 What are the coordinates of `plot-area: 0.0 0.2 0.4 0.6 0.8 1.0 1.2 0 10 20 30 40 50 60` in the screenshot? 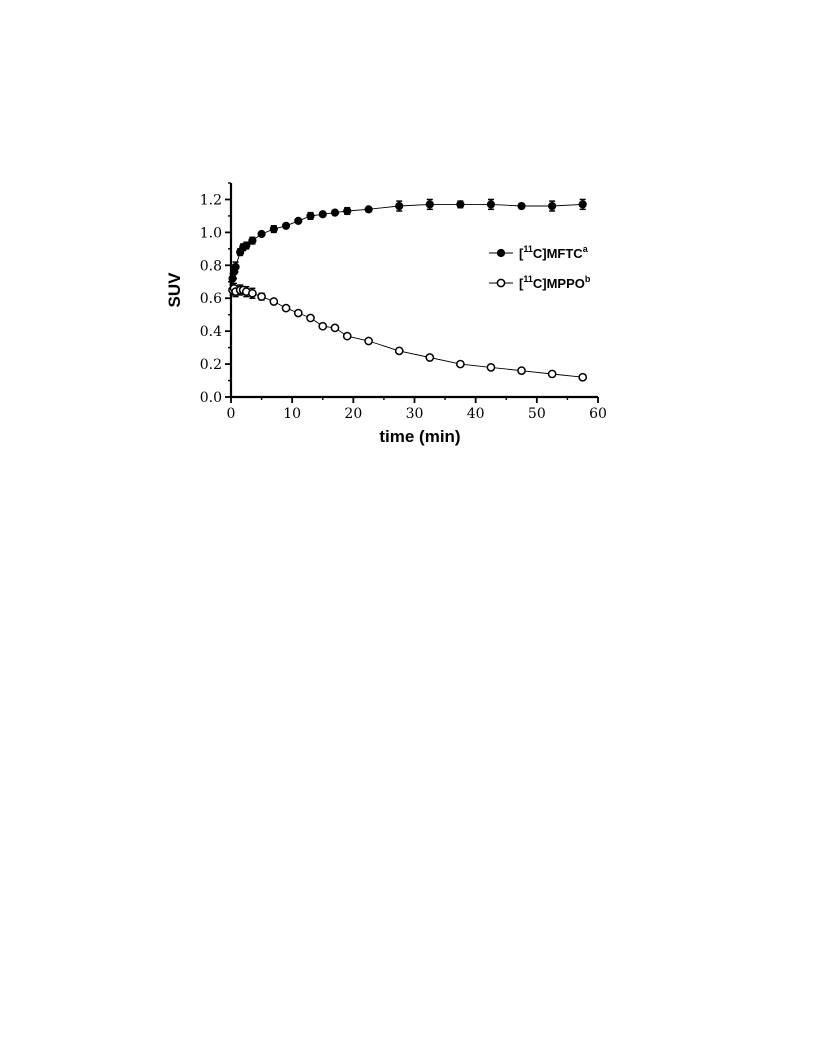 It's located at (403, 302).